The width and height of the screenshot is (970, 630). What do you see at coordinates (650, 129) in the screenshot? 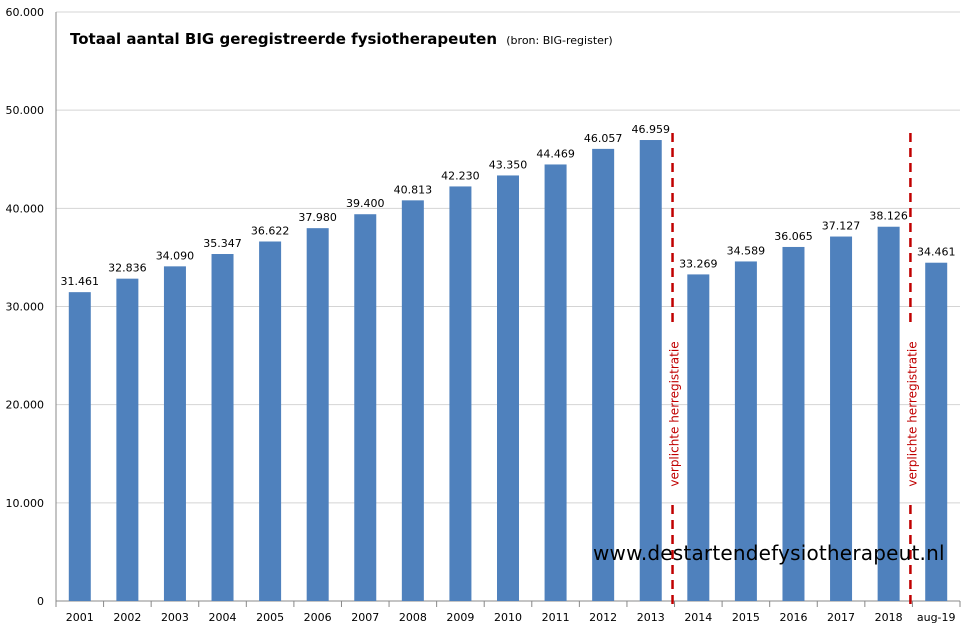
I see `data-label: 46.959` at bounding box center [650, 129].